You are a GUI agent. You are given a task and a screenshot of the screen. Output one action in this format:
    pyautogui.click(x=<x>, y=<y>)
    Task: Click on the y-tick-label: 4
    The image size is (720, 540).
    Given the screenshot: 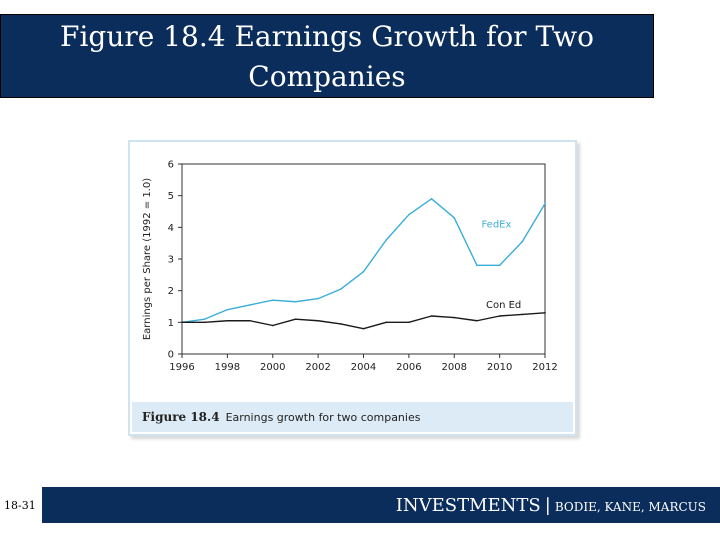 What is the action you would take?
    pyautogui.click(x=171, y=228)
    